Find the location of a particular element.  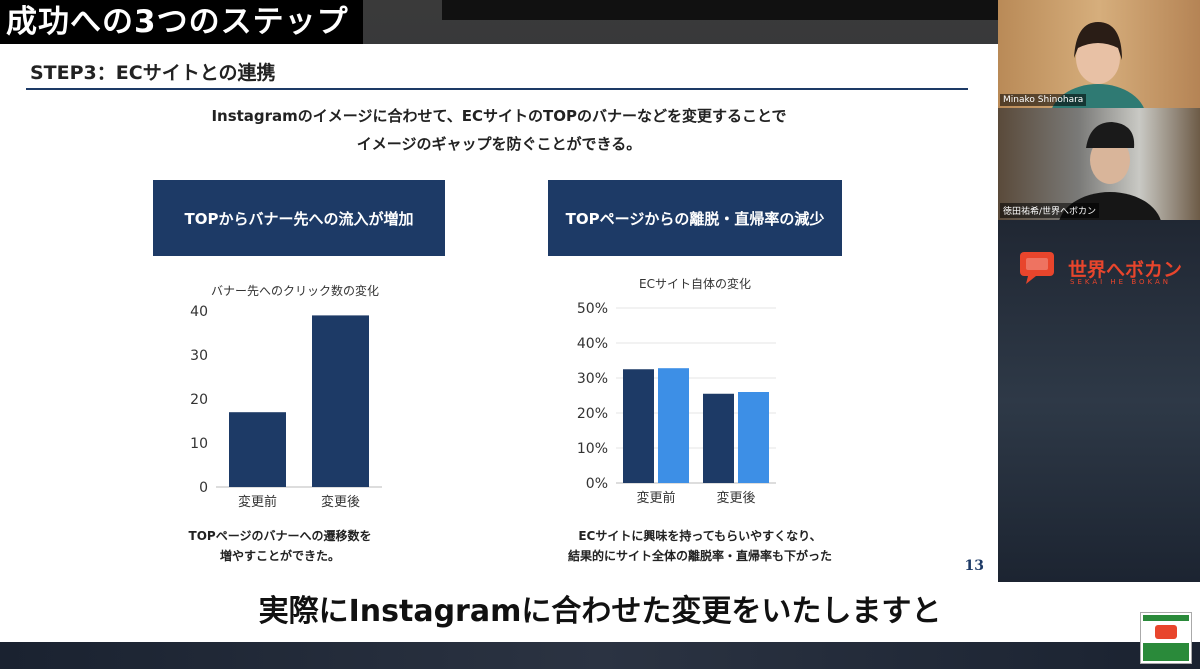

right-caption-line-2: 結果的にサイト全体の離脱率・直帰率も下がった is located at coordinates (699, 556).